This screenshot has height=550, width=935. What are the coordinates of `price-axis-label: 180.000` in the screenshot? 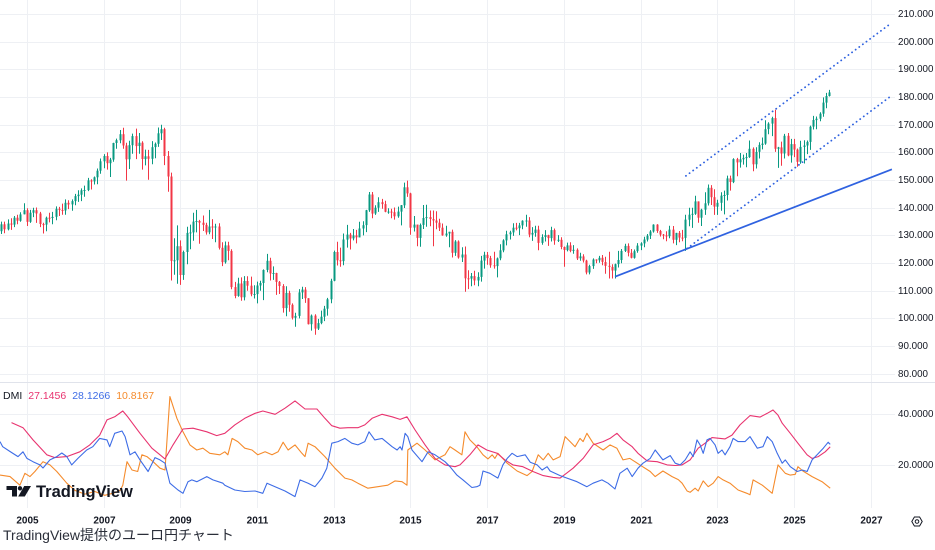 It's located at (916, 97).